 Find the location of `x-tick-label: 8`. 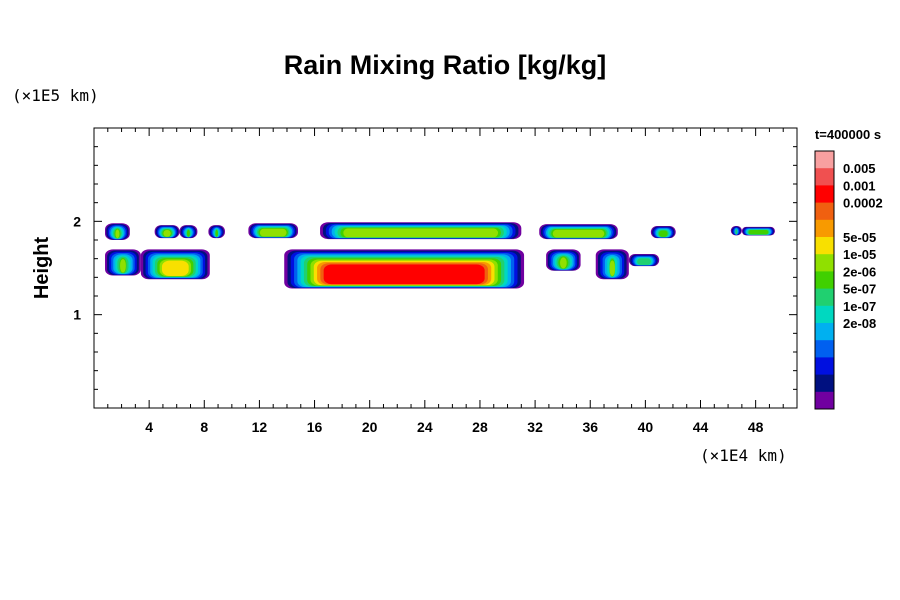

x-tick-label: 8 is located at coordinates (204, 427).